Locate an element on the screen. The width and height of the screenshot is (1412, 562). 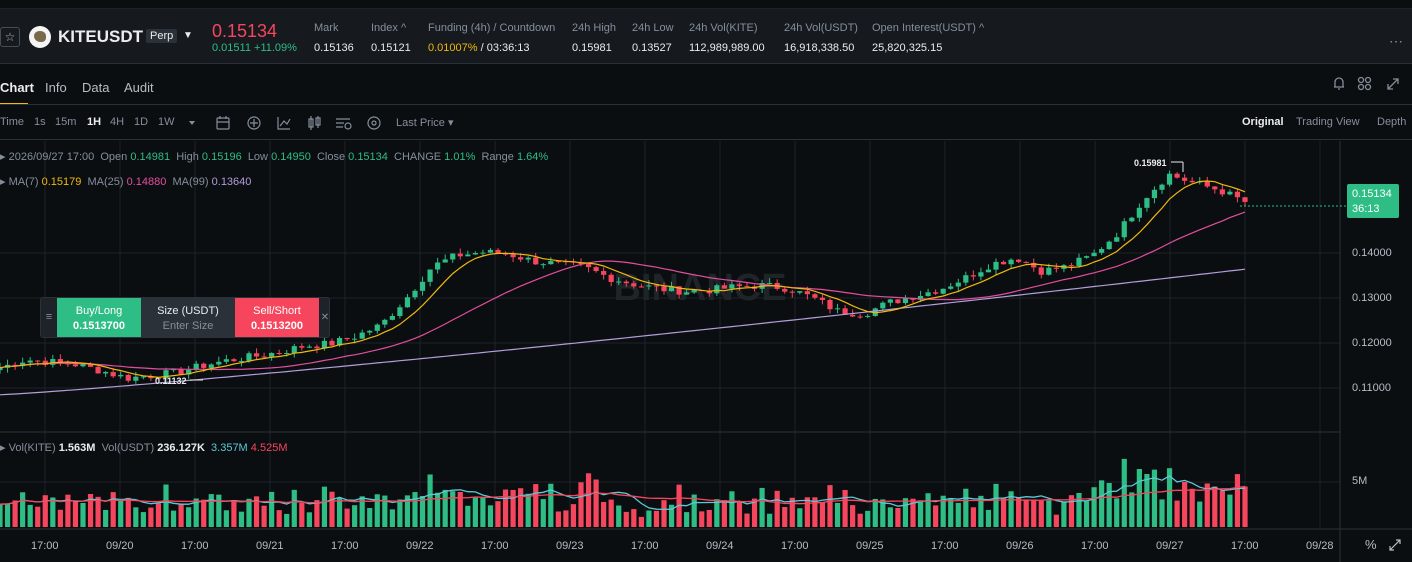
symbol-dropdown-icon: ▼ is located at coordinates (188, 35).